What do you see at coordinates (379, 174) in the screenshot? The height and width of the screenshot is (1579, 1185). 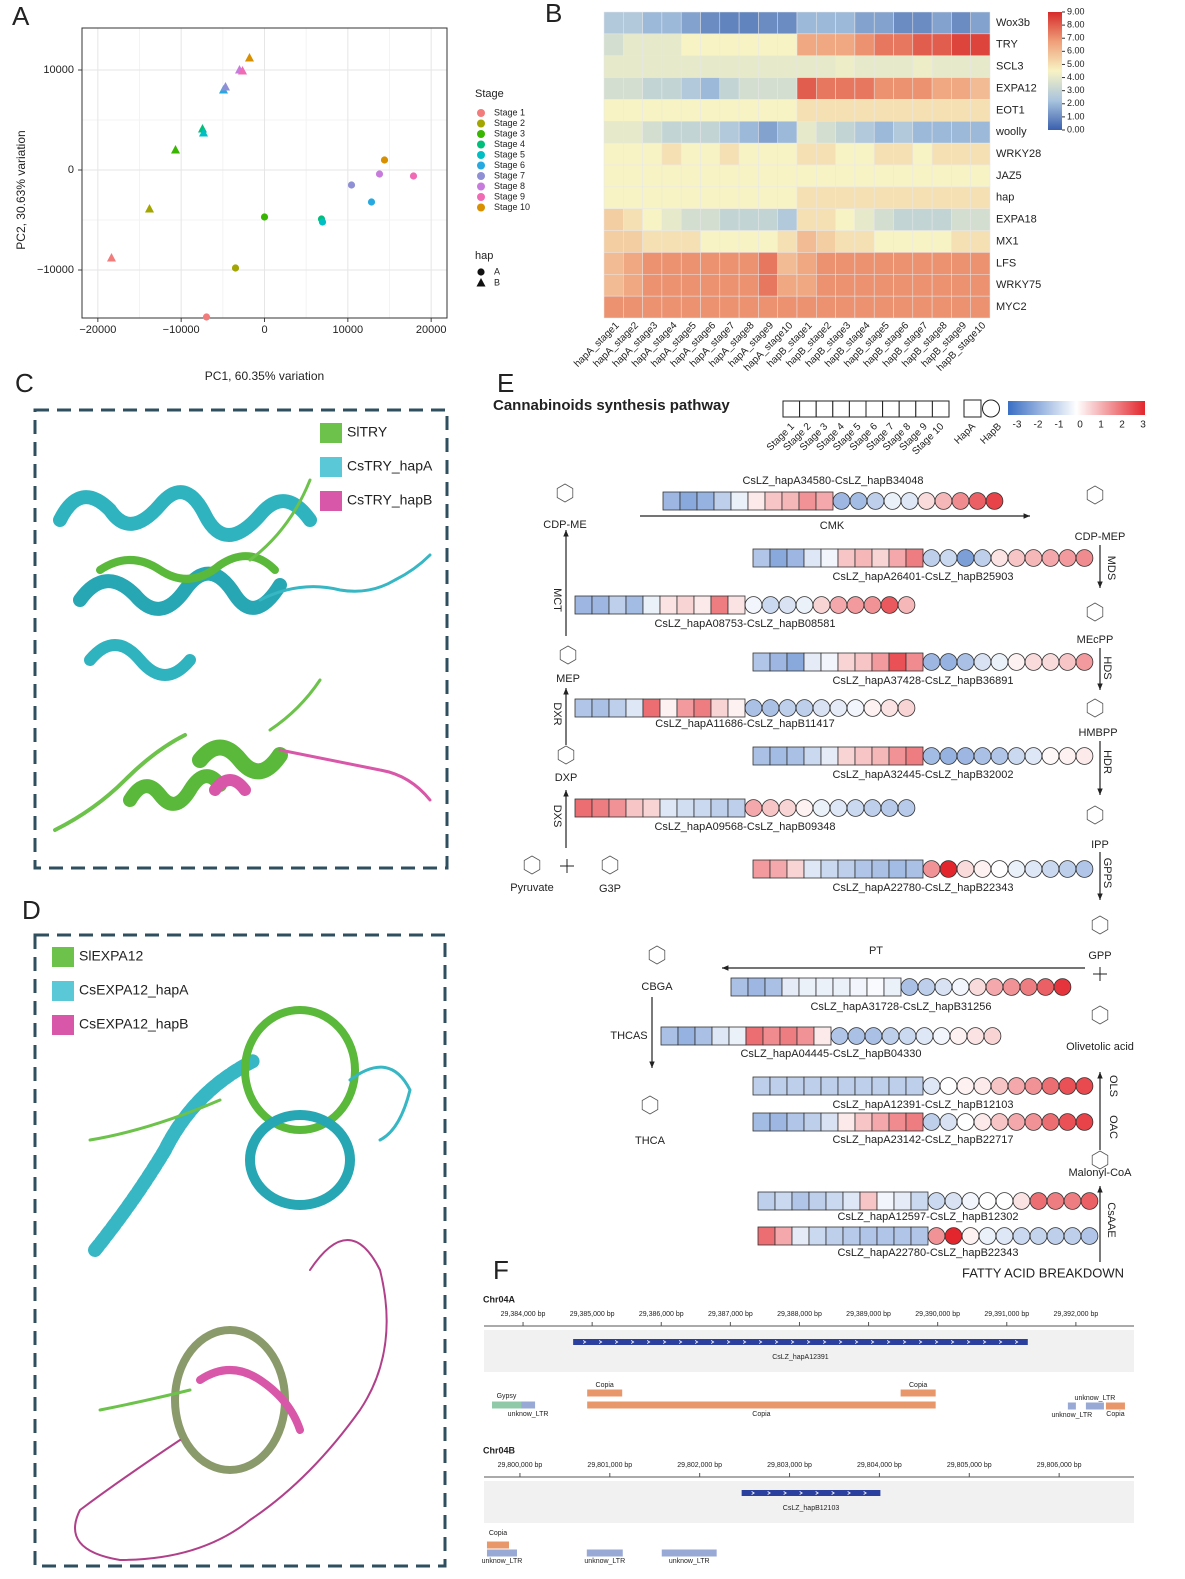 I see `point` at bounding box center [379, 174].